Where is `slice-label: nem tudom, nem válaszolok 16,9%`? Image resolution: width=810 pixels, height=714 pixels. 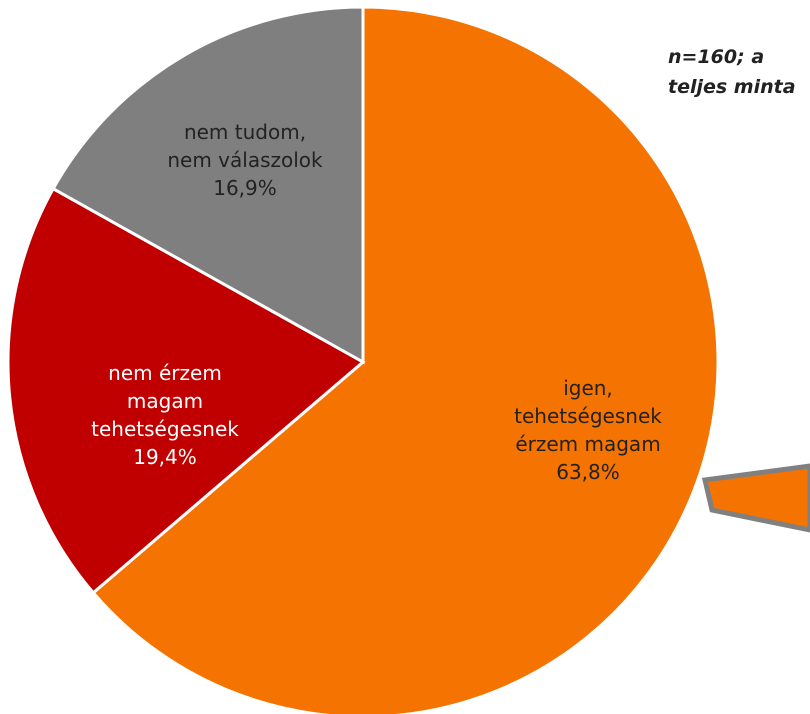
slice-label: nem tudom, nem válaszolok 16,9% is located at coordinates (245, 160).